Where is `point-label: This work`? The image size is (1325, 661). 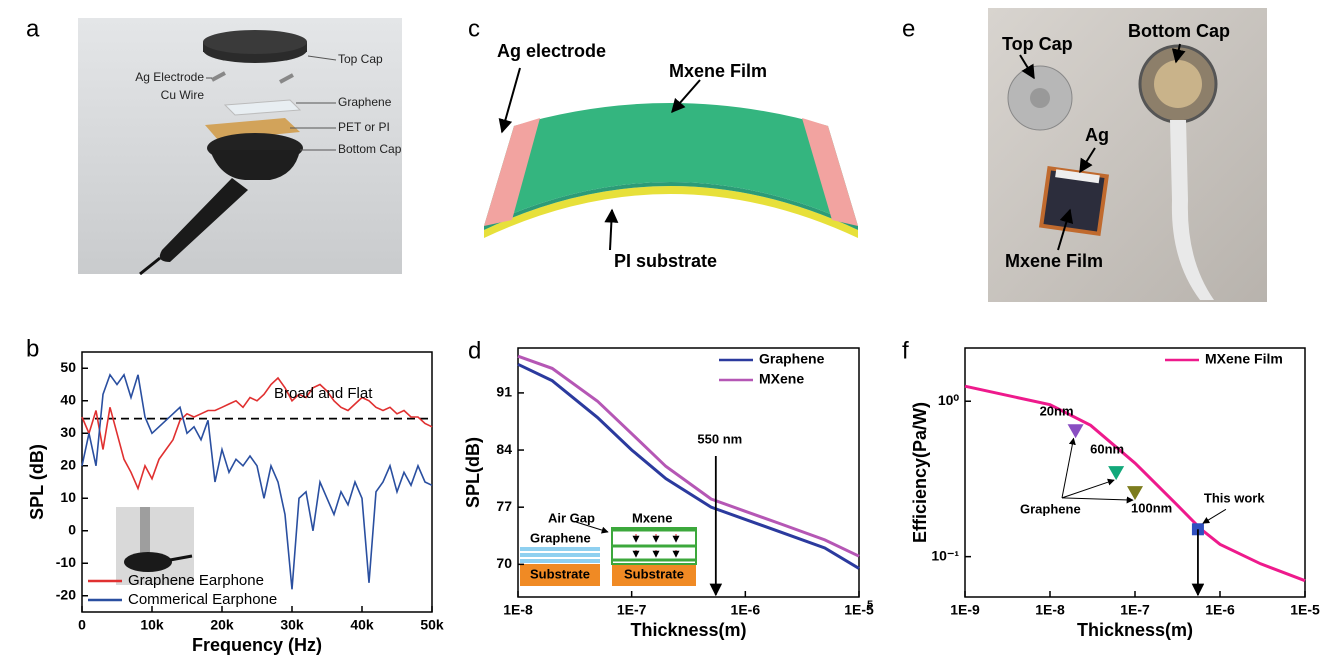
point-label: This work is located at coordinates (1234, 498).